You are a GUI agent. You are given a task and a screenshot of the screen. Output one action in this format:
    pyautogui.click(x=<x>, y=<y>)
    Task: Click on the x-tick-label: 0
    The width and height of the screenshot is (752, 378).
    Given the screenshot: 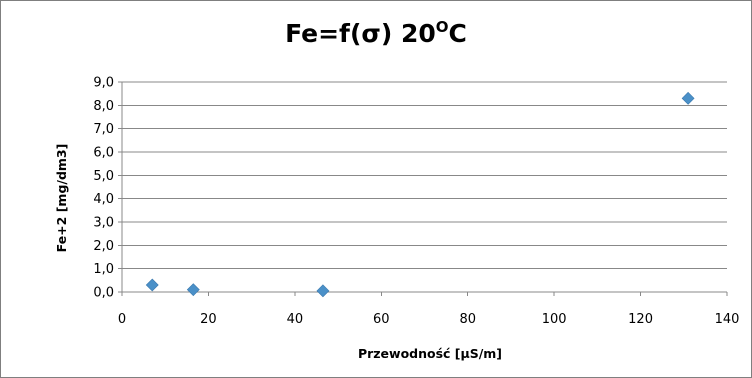 What is the action you would take?
    pyautogui.click(x=122, y=319)
    